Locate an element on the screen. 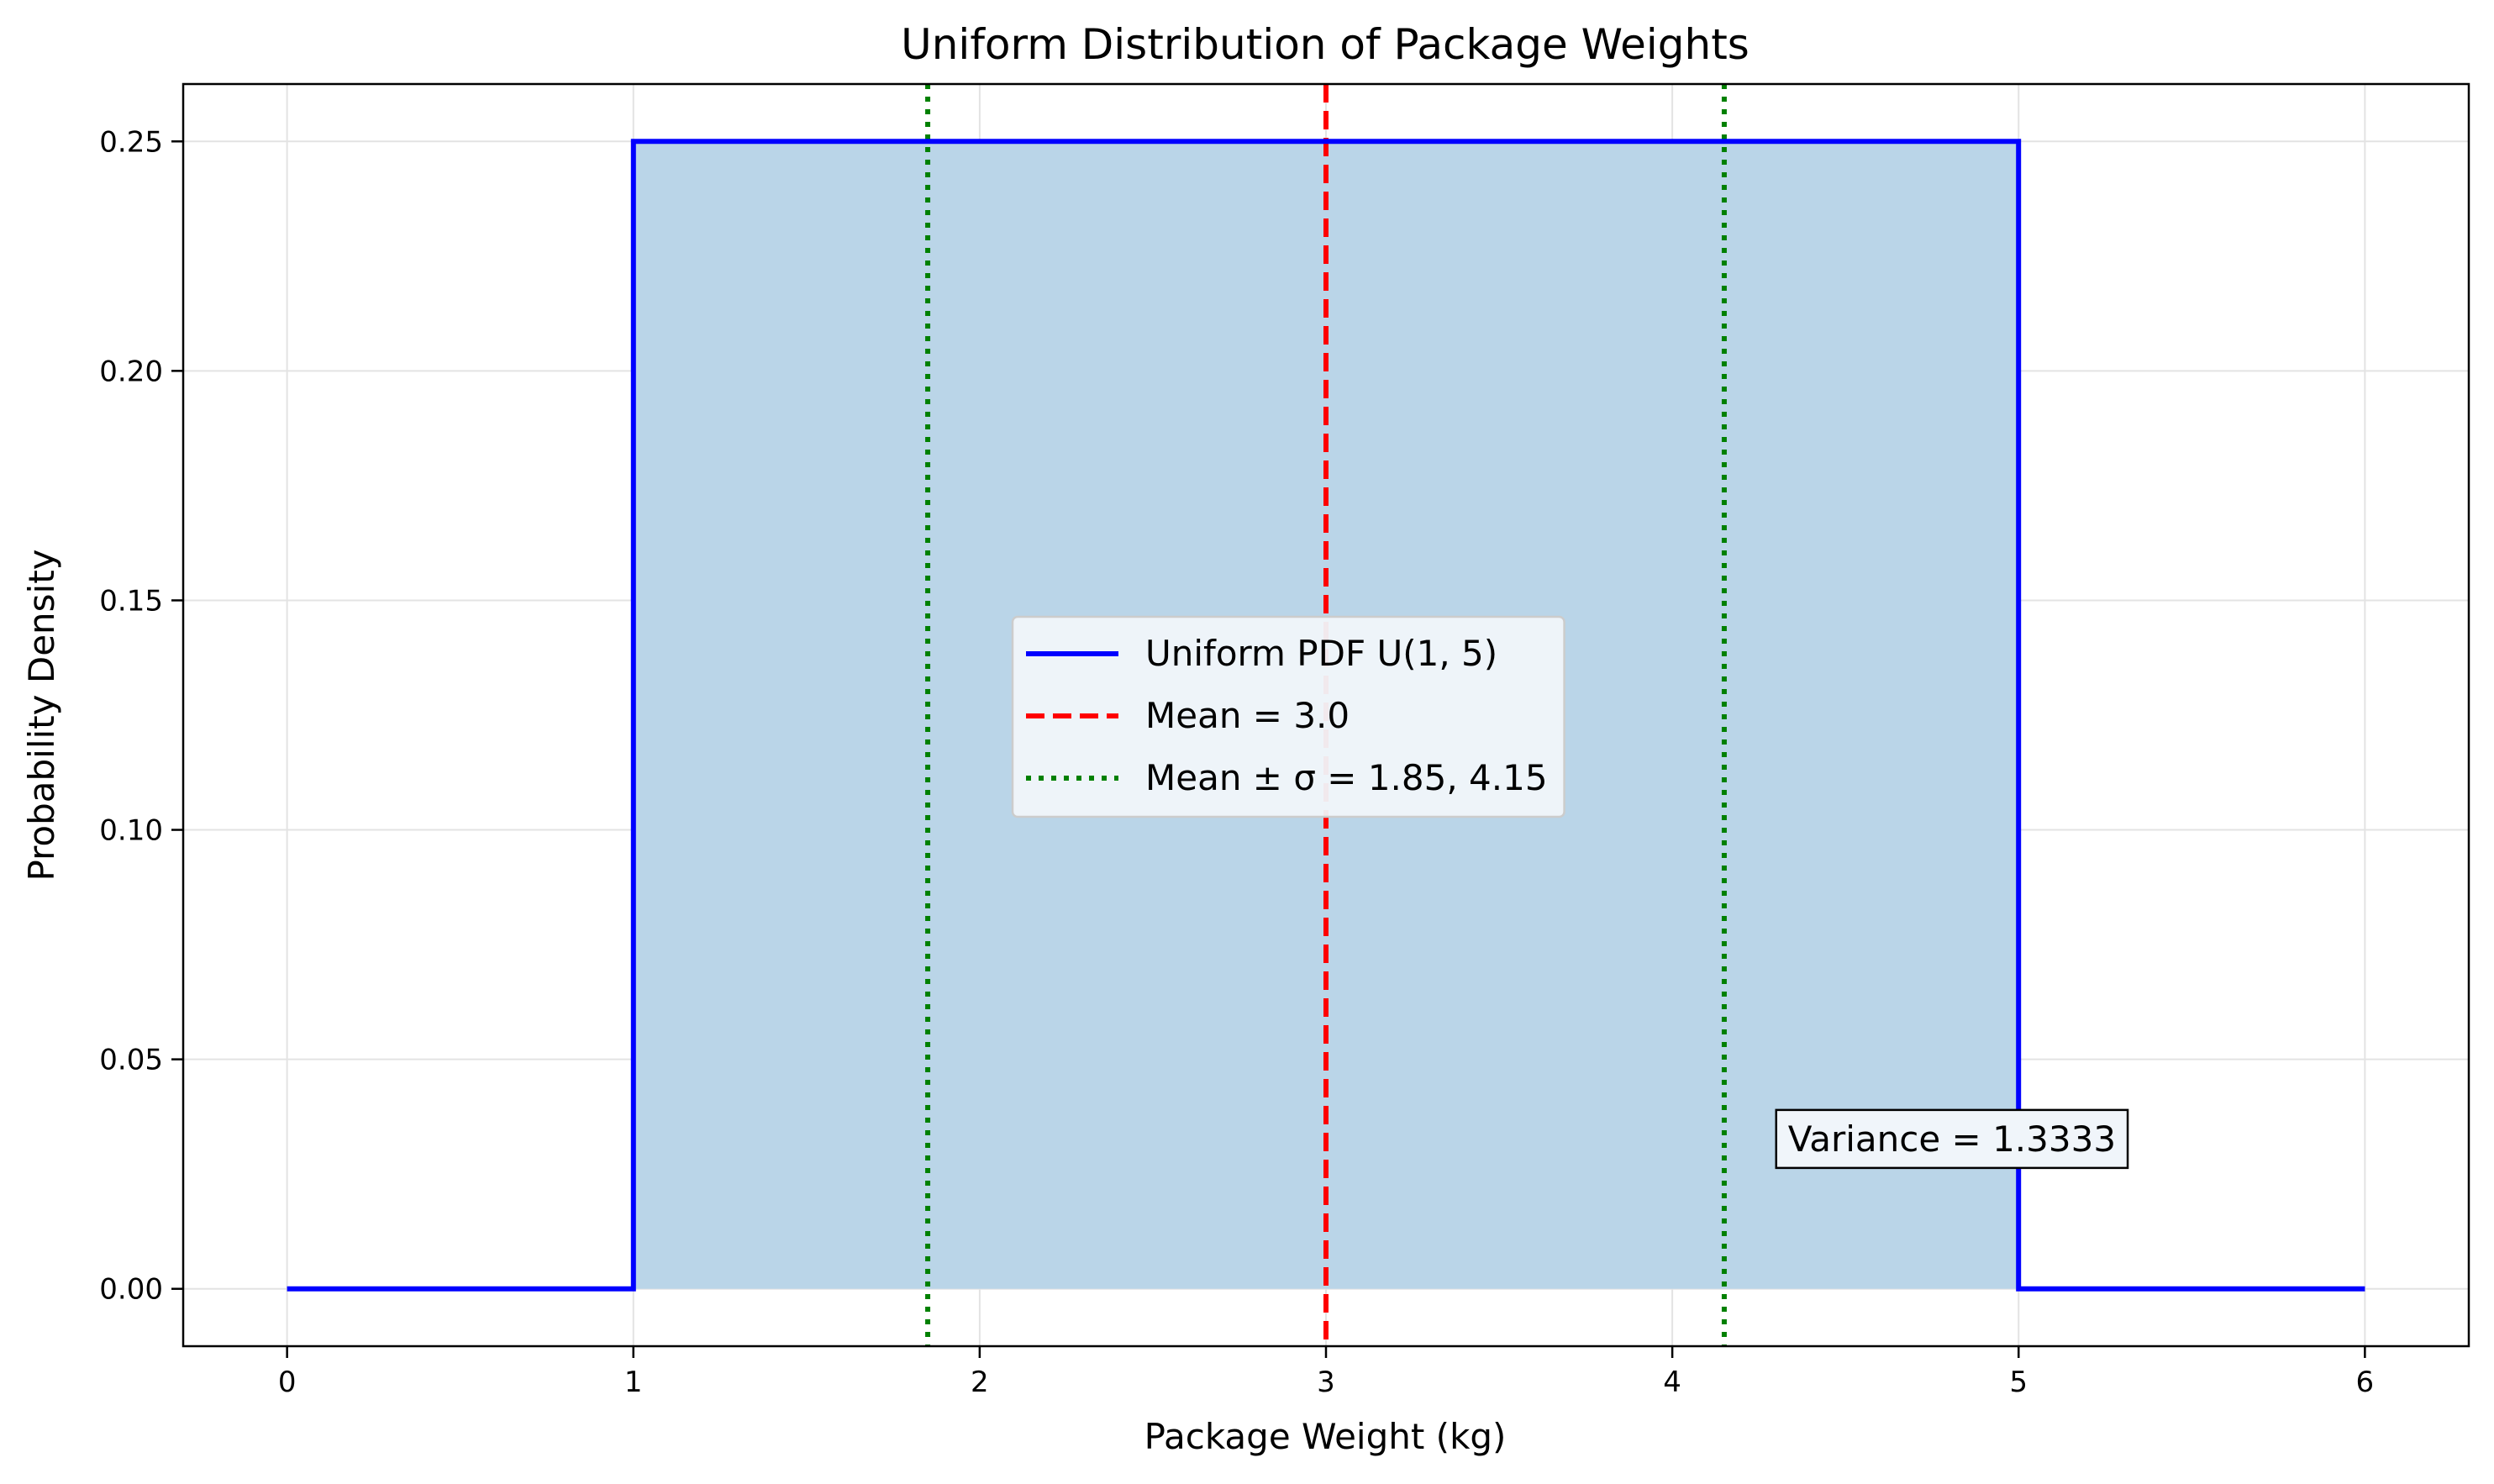 Image resolution: width=2494 pixels, height=1484 pixels. legend-frame is located at coordinates (1288, 716).